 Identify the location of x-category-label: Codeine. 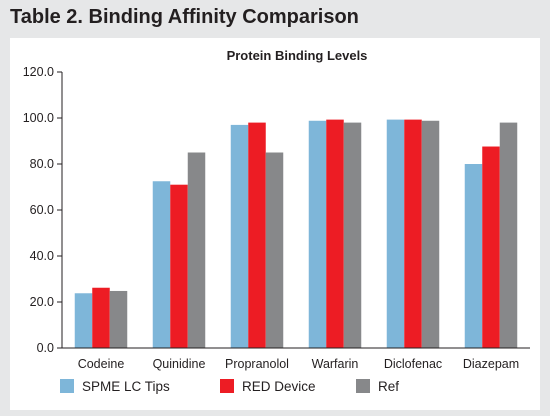
(101, 364).